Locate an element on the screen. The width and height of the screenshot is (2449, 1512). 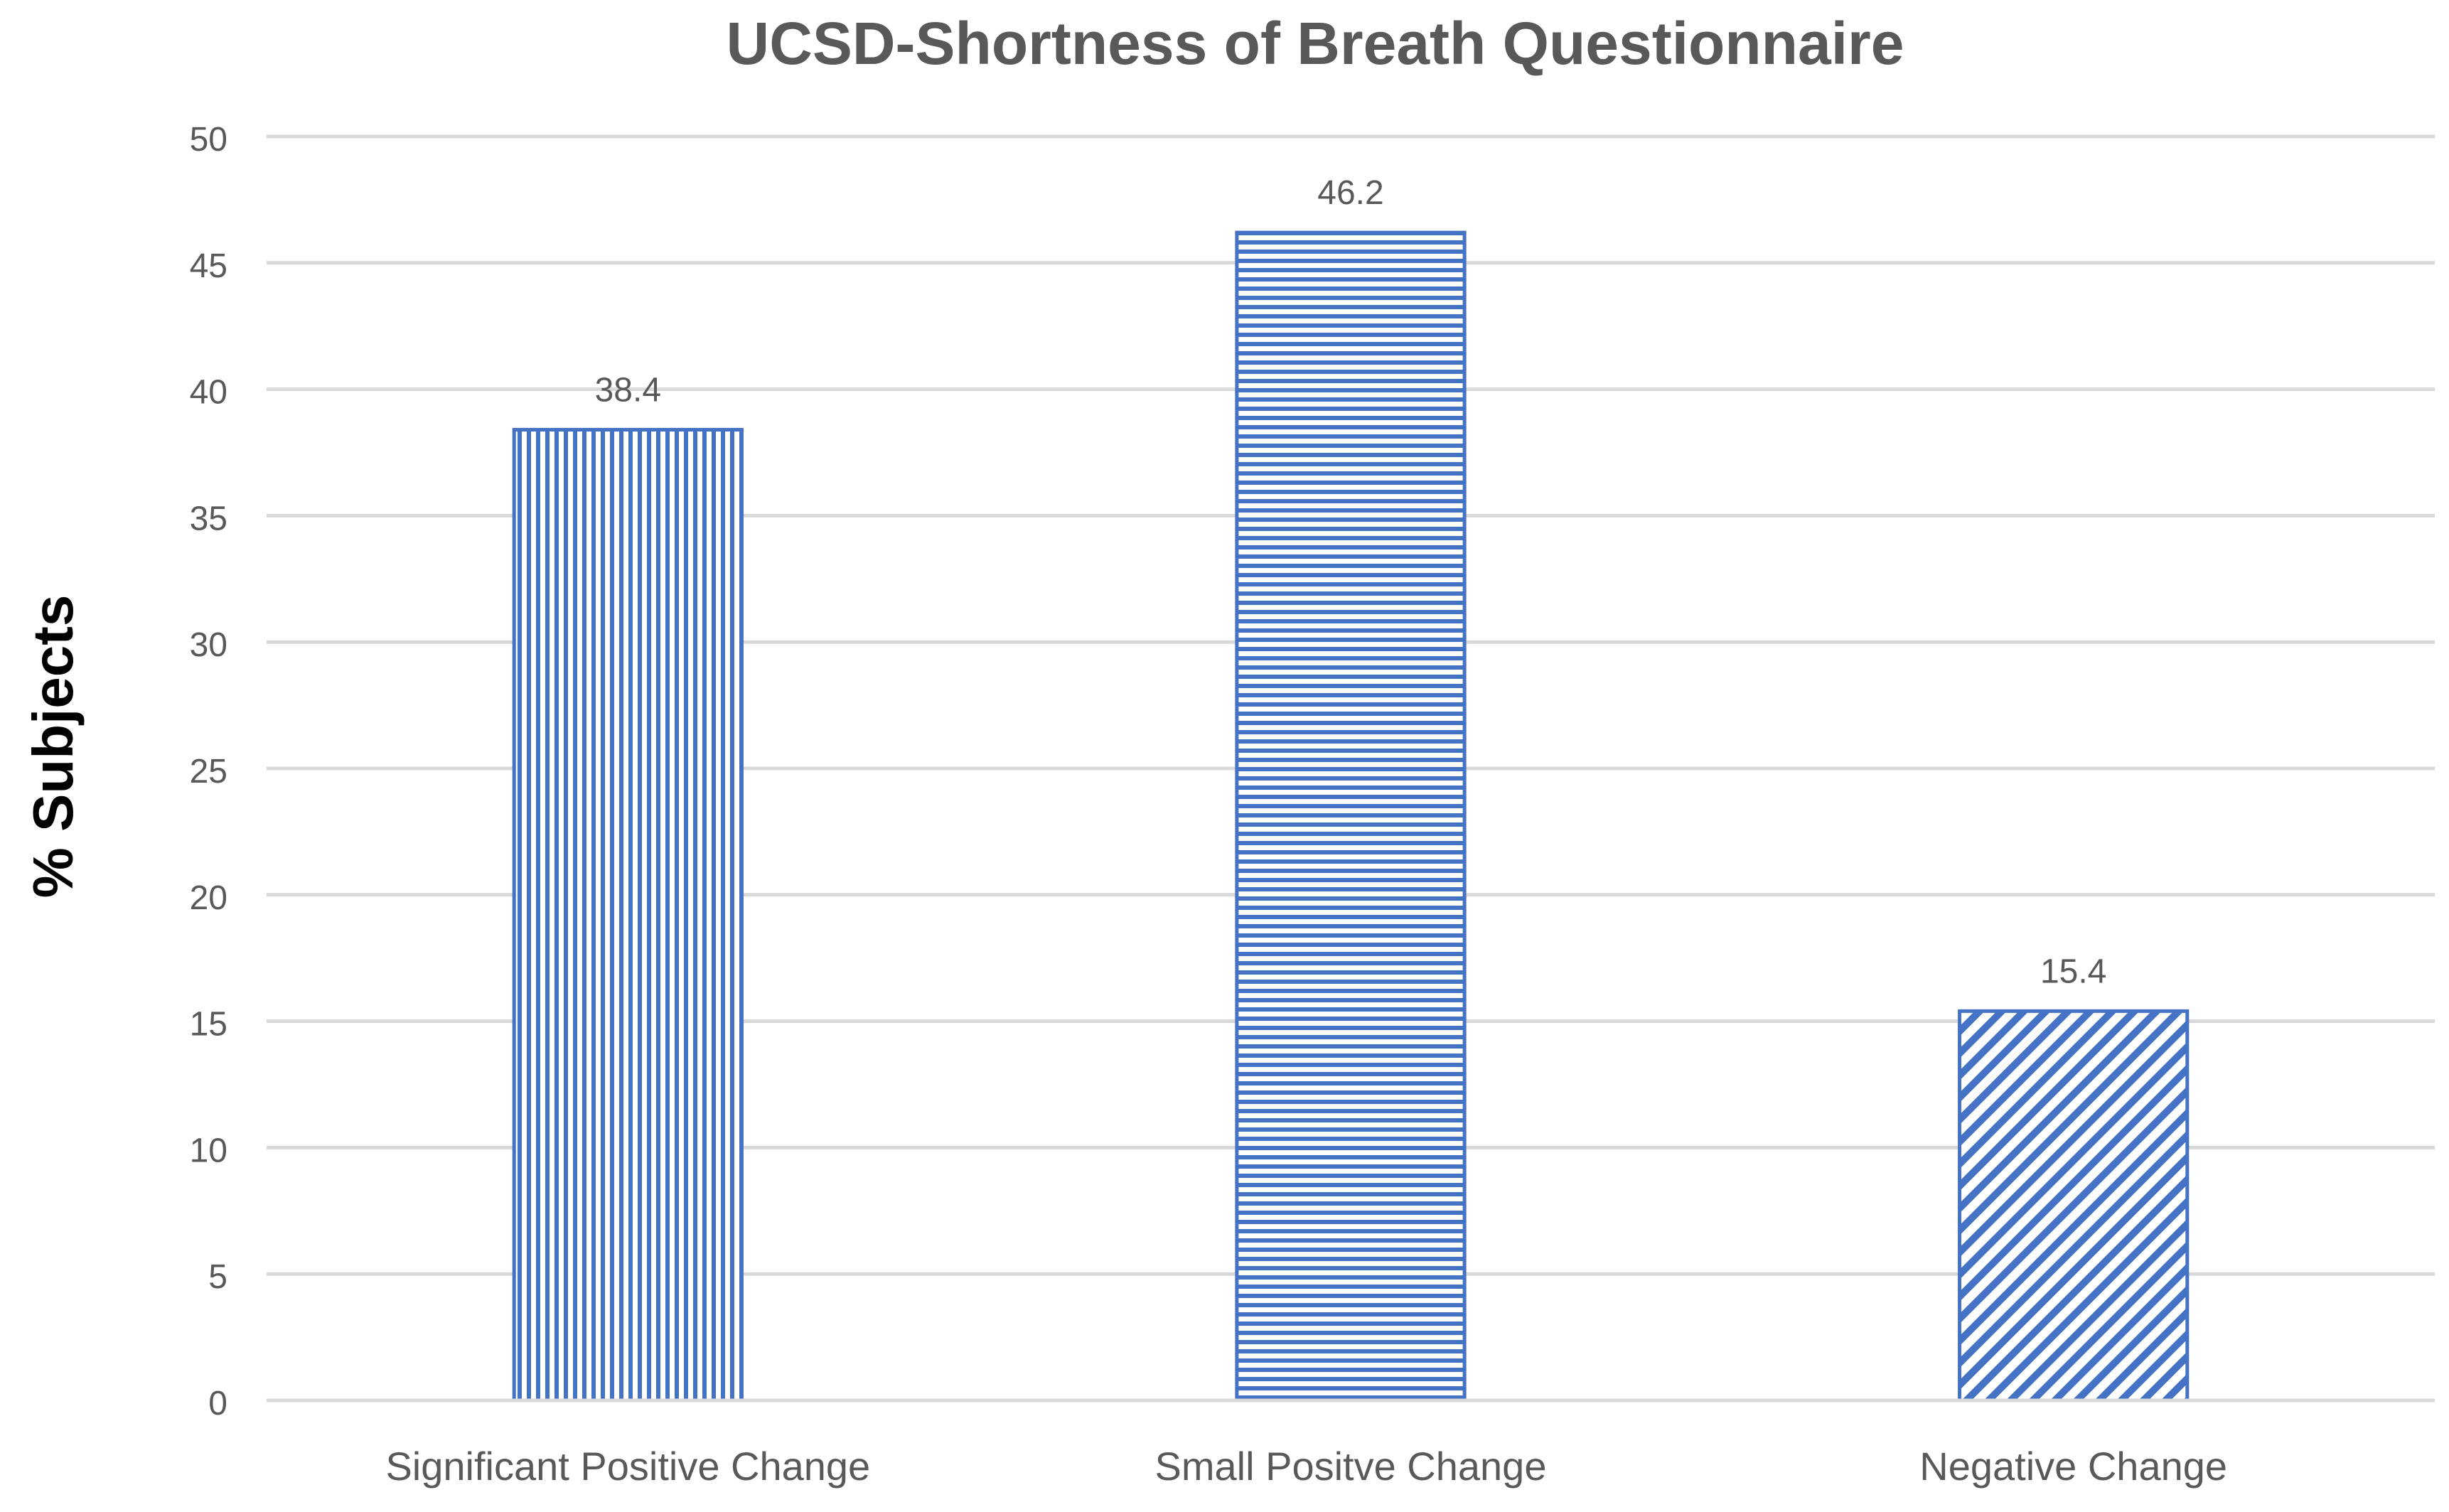
y-tick-label: 40 is located at coordinates (209, 393).